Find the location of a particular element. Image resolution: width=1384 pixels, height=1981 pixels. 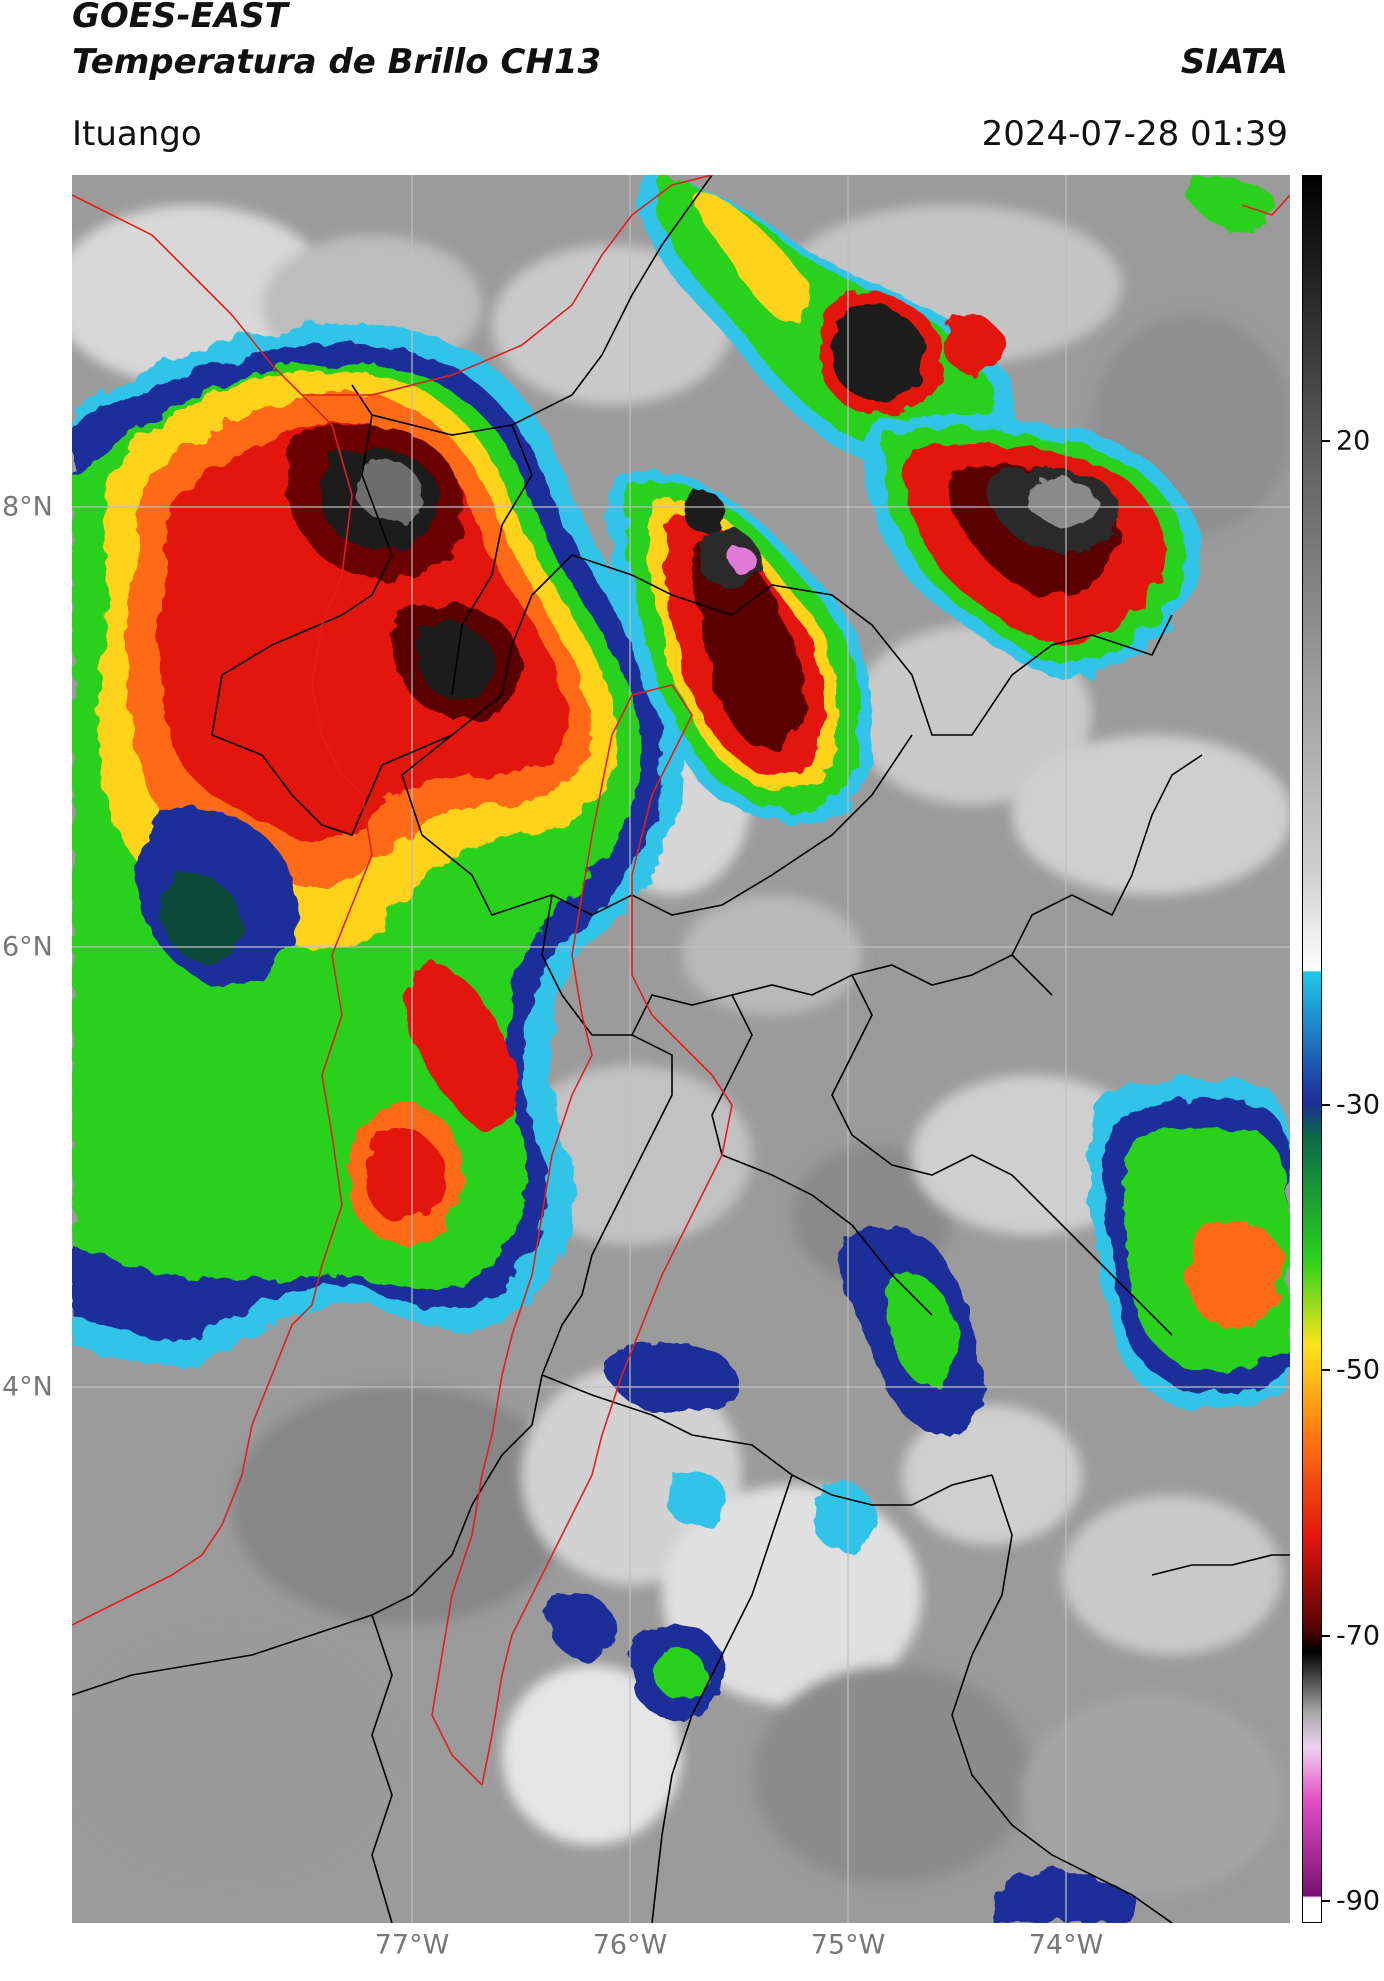

longitude-label: 77°W is located at coordinates (412, 1945).